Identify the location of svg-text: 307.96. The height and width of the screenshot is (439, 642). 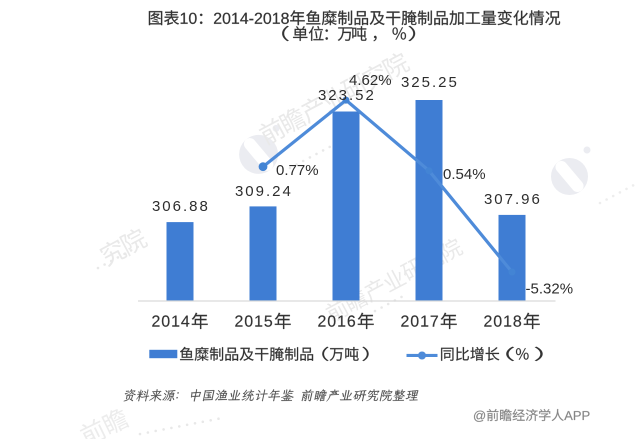
(513, 199).